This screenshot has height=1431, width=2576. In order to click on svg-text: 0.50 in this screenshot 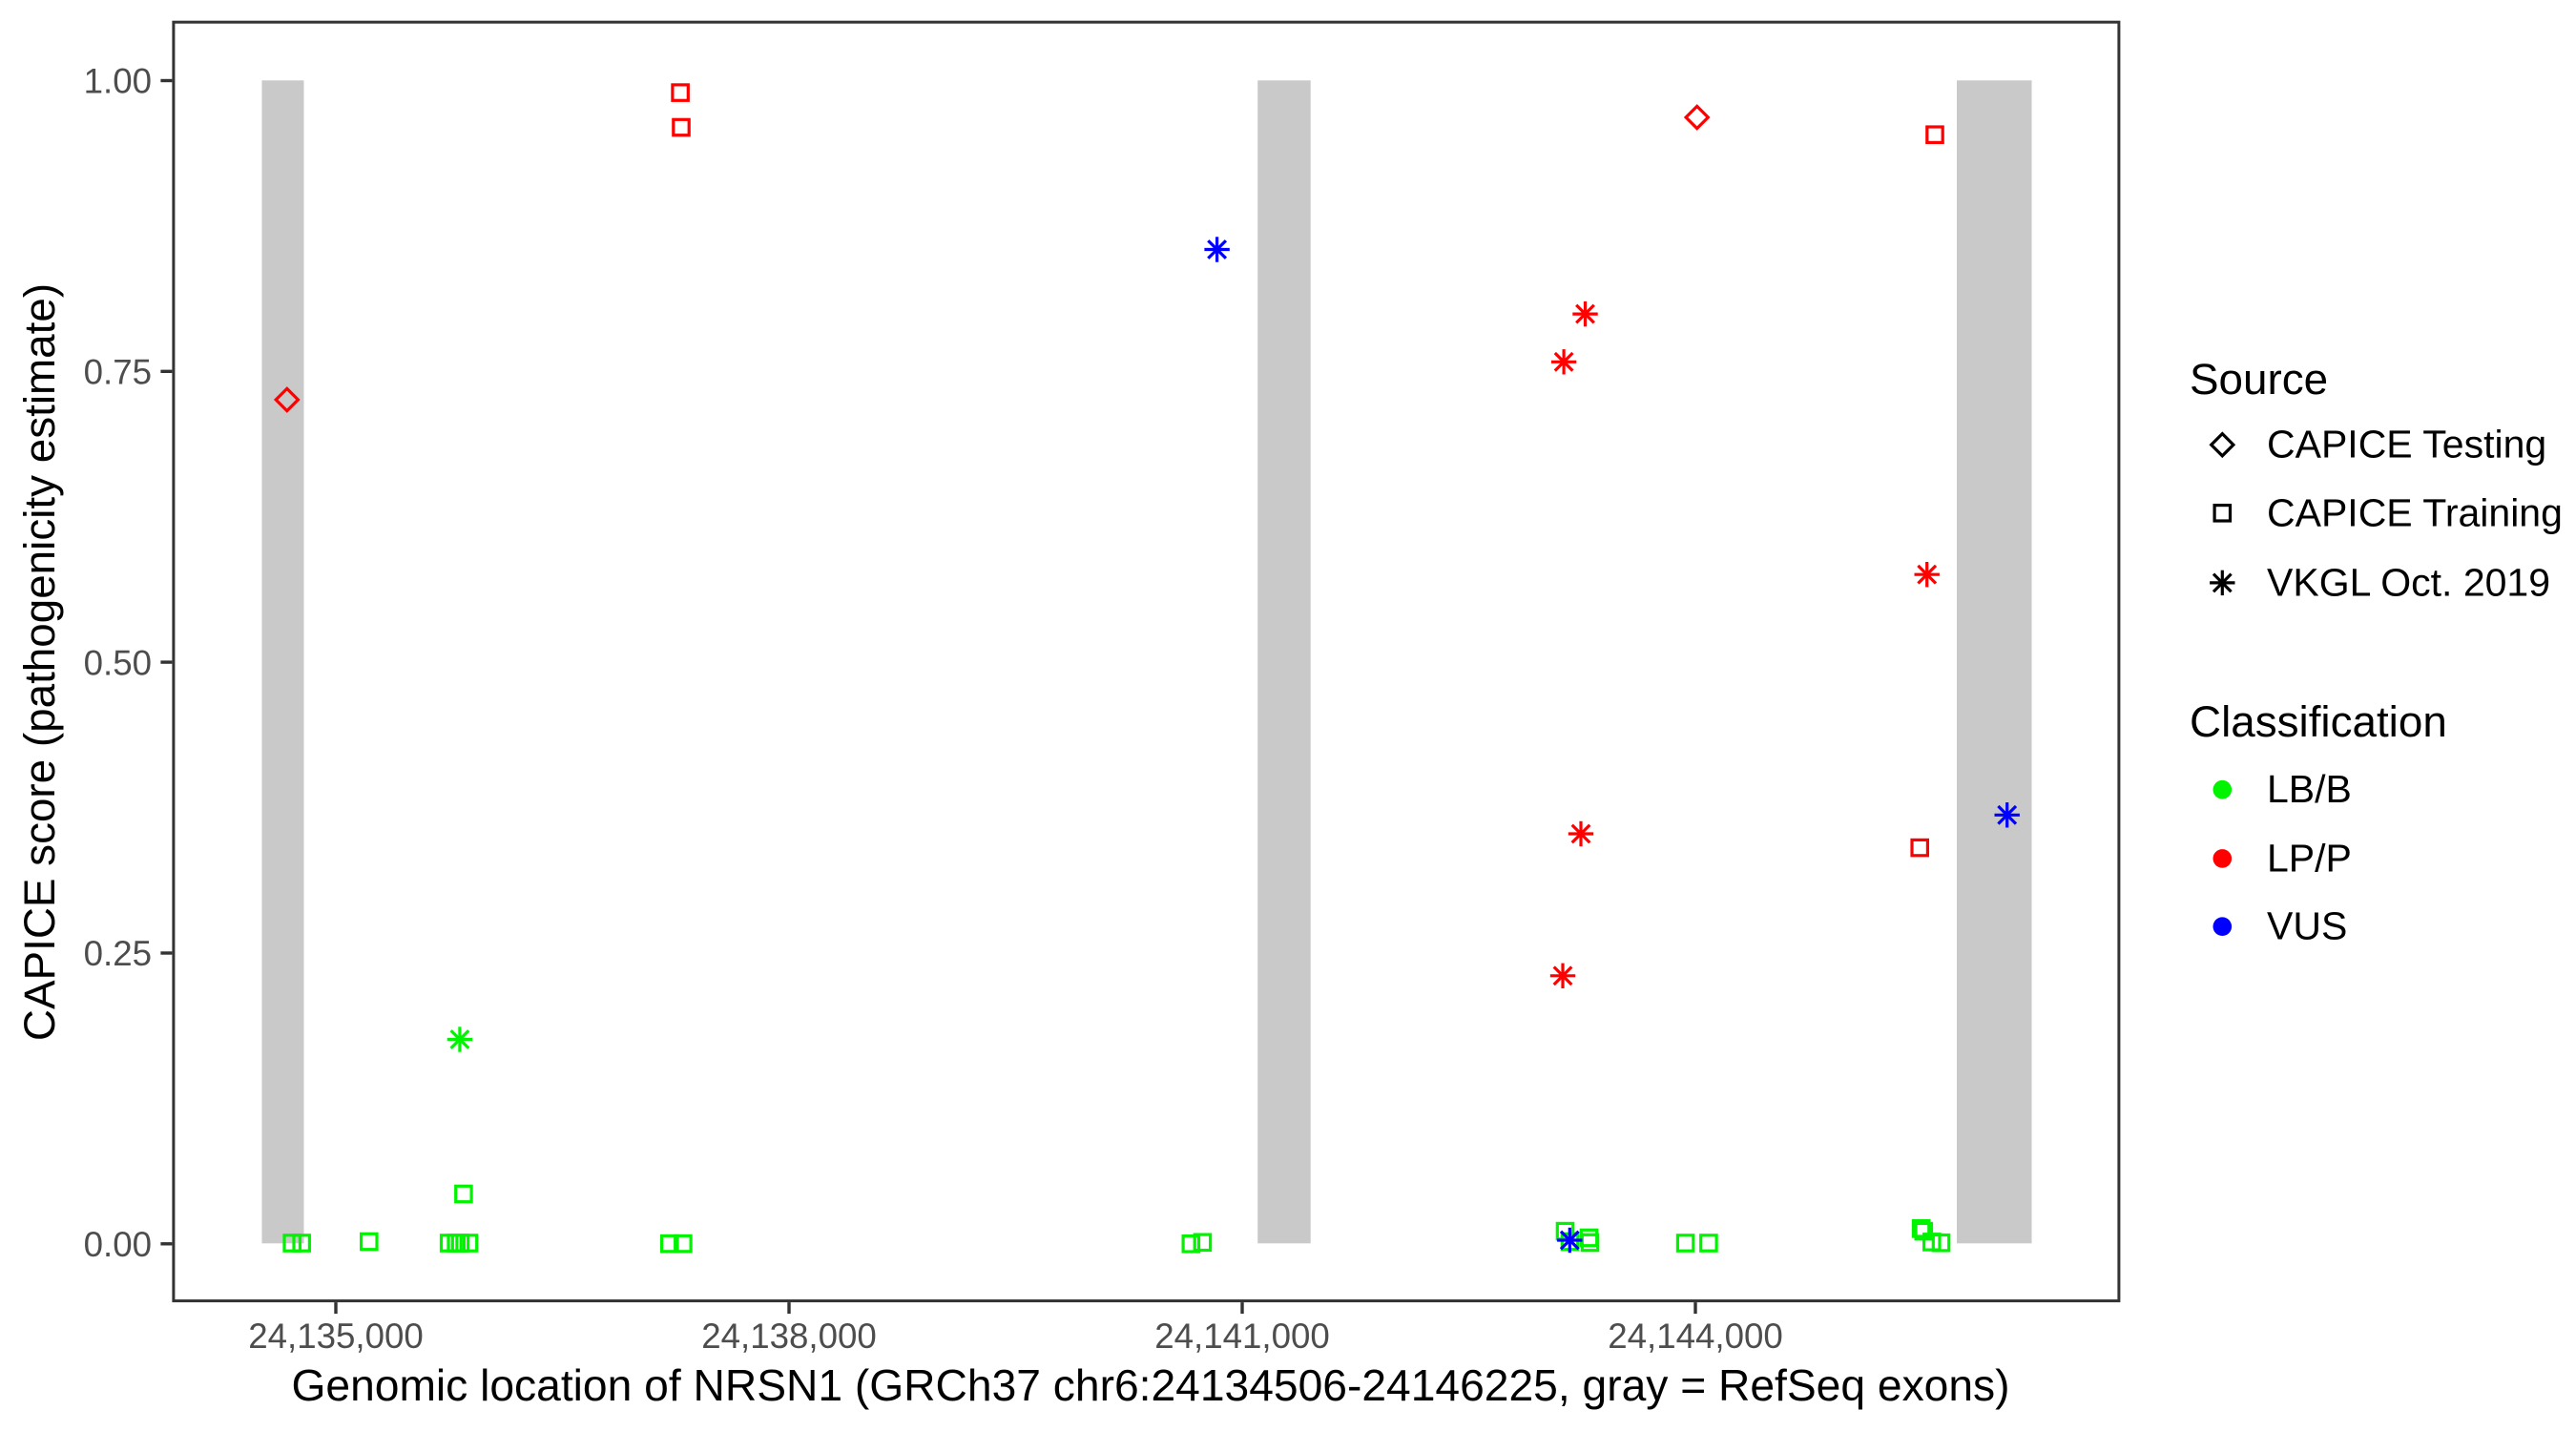, I will do `click(118, 662)`.